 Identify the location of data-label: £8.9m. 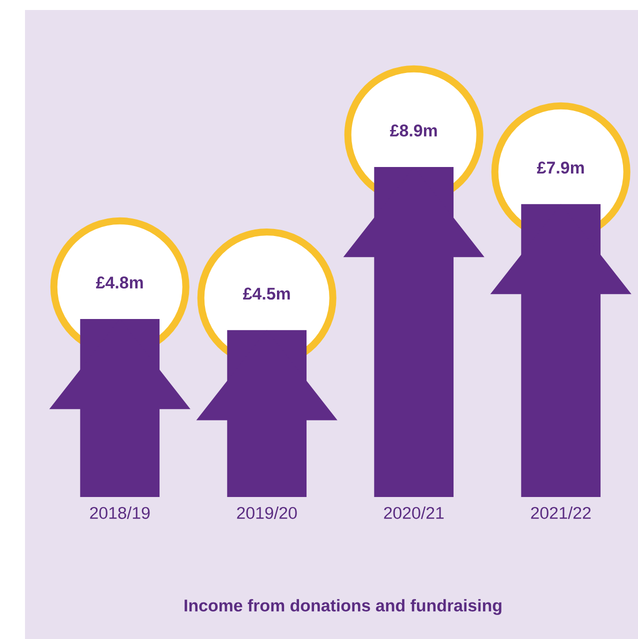
(413, 130).